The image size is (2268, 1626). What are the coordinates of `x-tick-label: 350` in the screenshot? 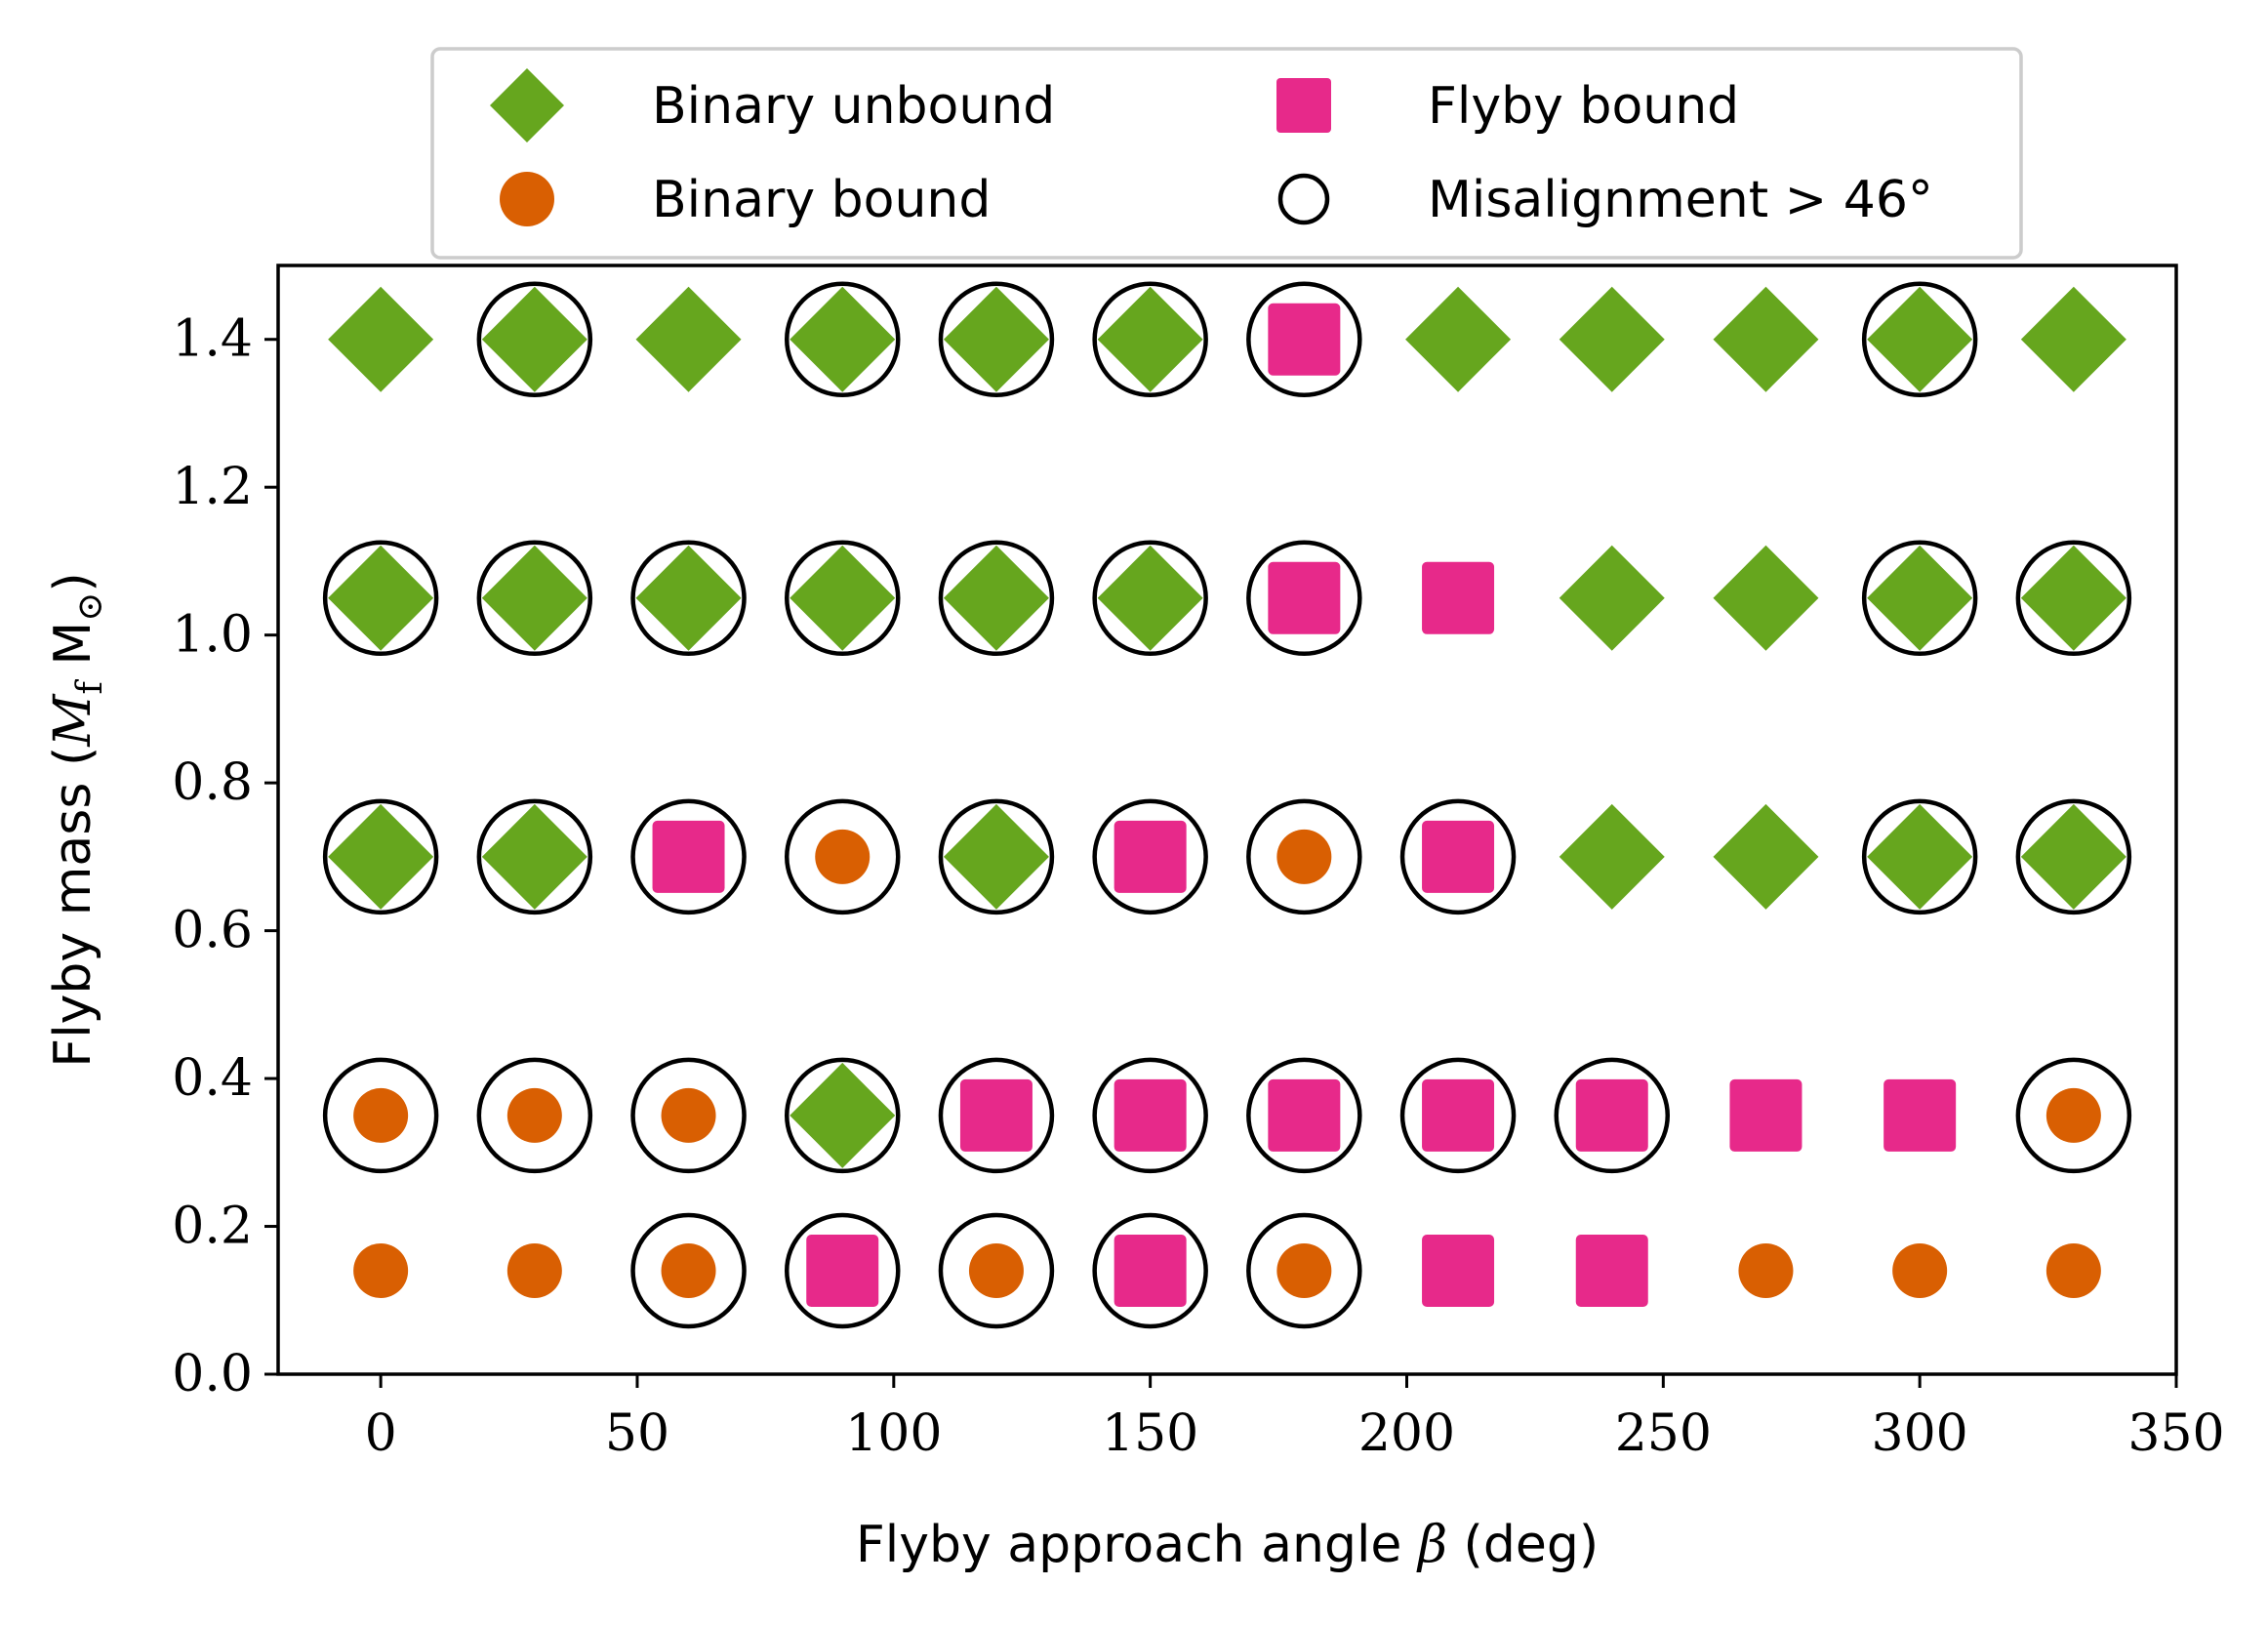 It's located at (2176, 1433).